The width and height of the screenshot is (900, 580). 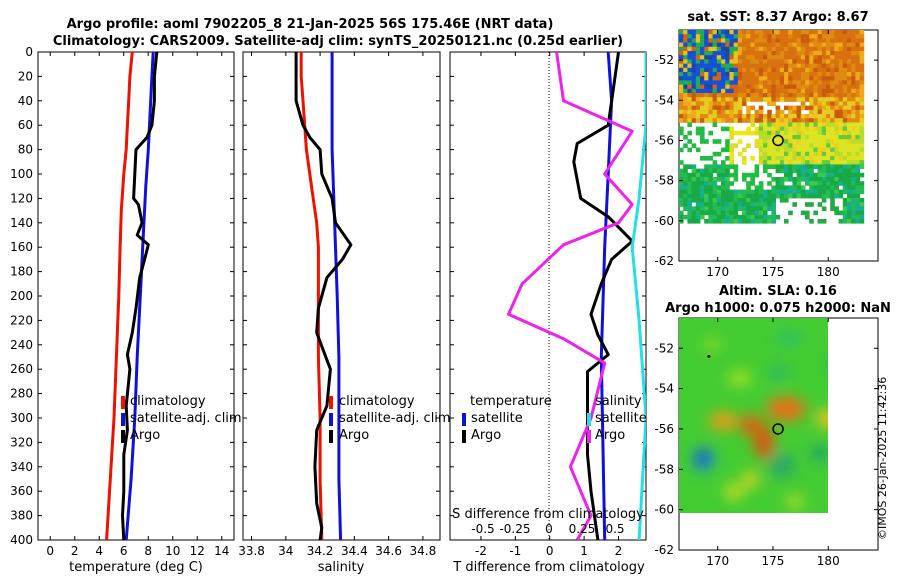 What do you see at coordinates (21, 540) in the screenshot?
I see `depth-tick-label: 400` at bounding box center [21, 540].